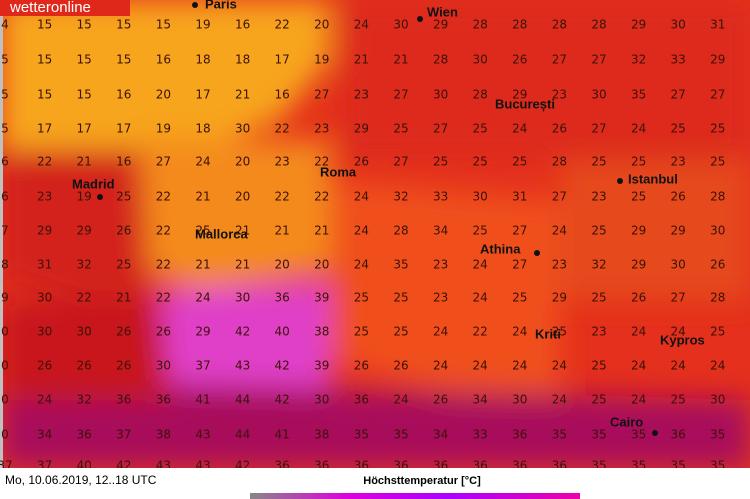 Image resolution: width=750 pixels, height=499 pixels. I want to click on temperature-value: 39, so click(321, 366).